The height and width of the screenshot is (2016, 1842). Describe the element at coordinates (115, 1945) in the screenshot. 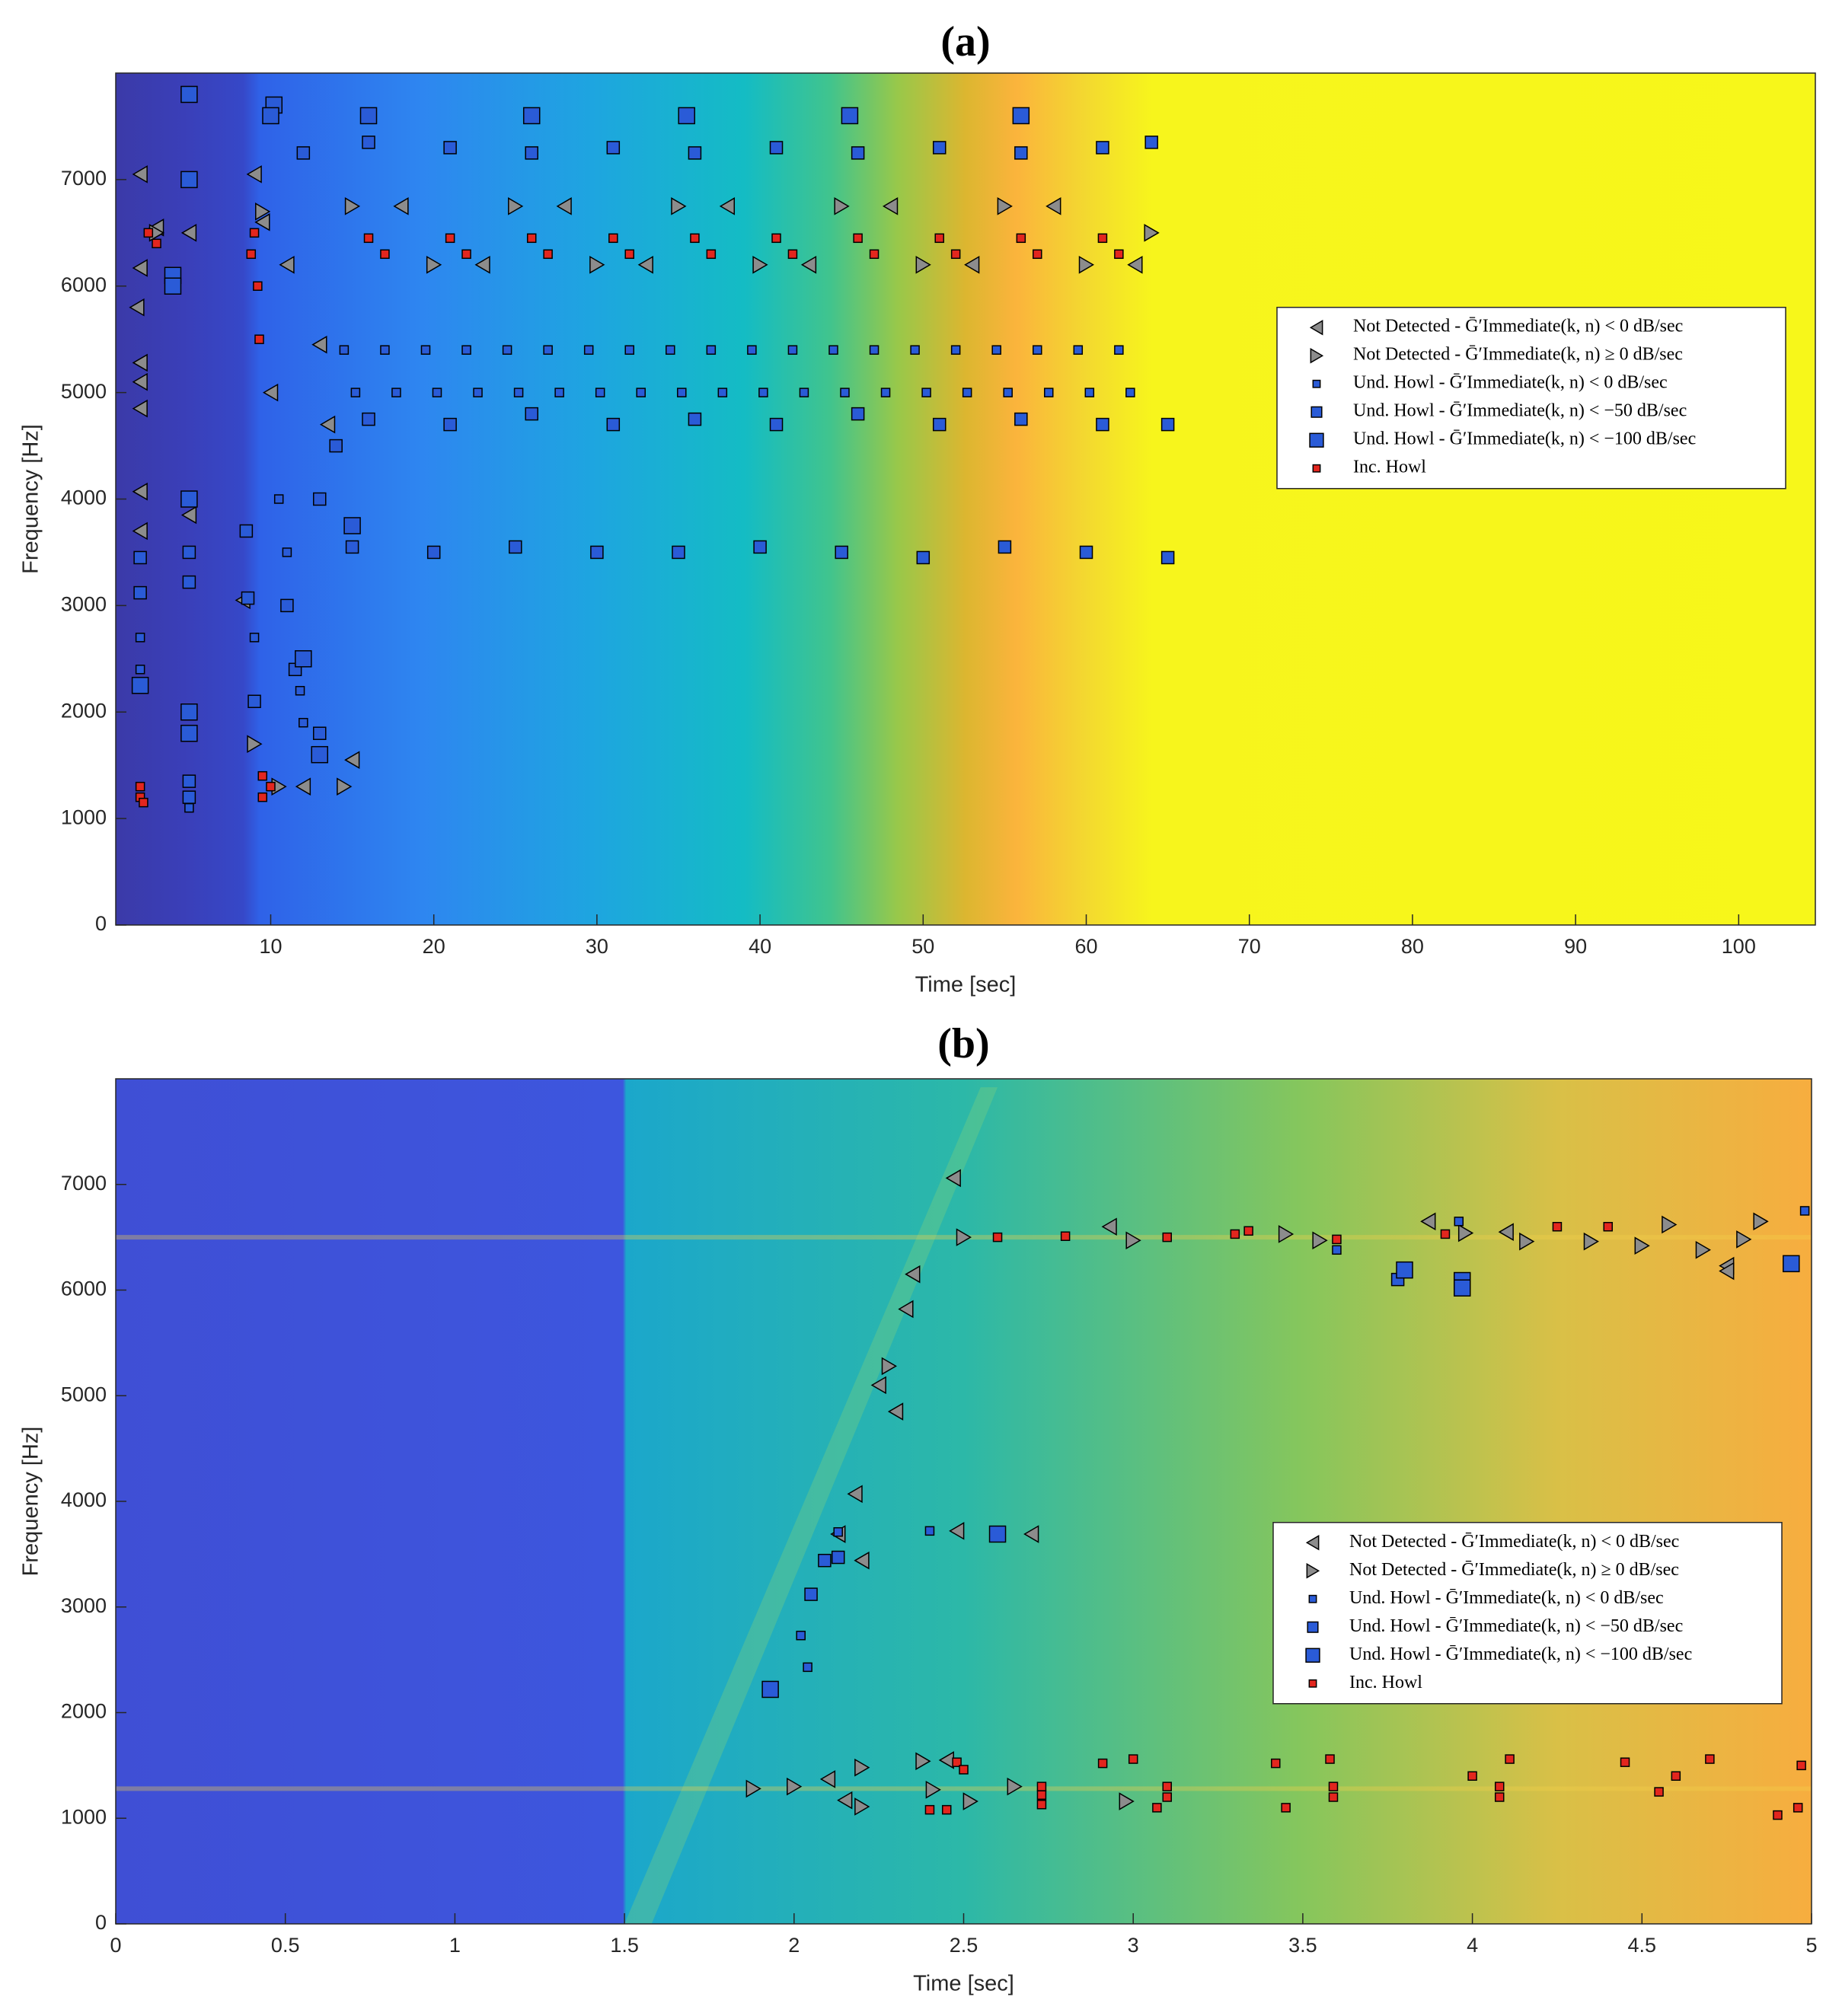

I see `x-tick-label: 0` at that location.